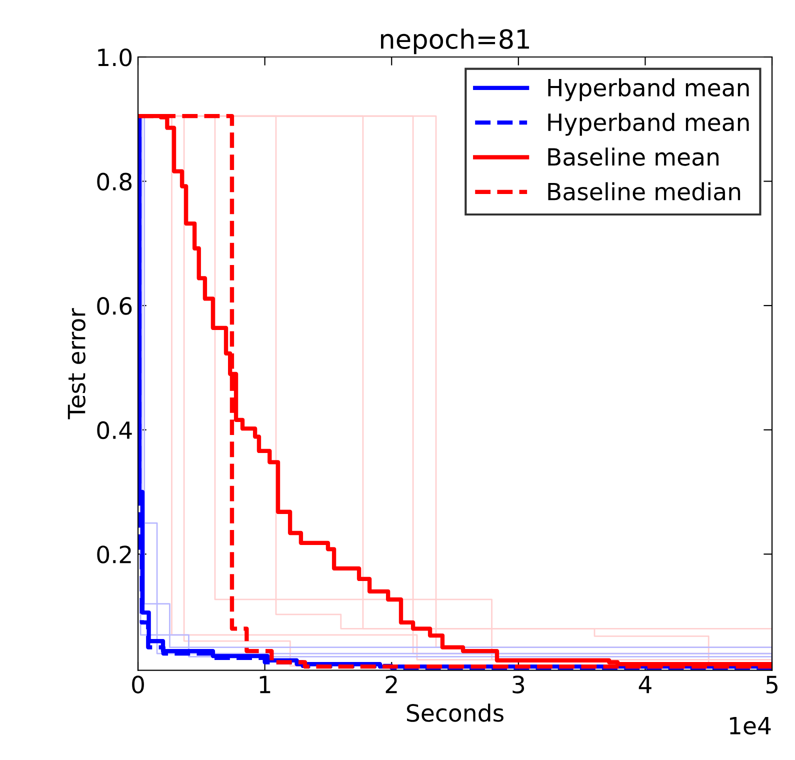 The image size is (795, 760). What do you see at coordinates (265, 685) in the screenshot?
I see `x-tick-label: 1` at bounding box center [265, 685].